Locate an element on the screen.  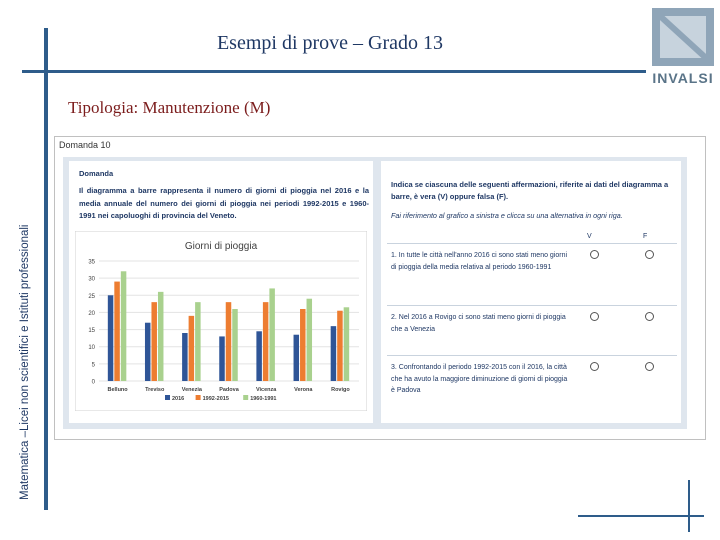
y-tick-label: 25 is located at coordinates (91, 297).